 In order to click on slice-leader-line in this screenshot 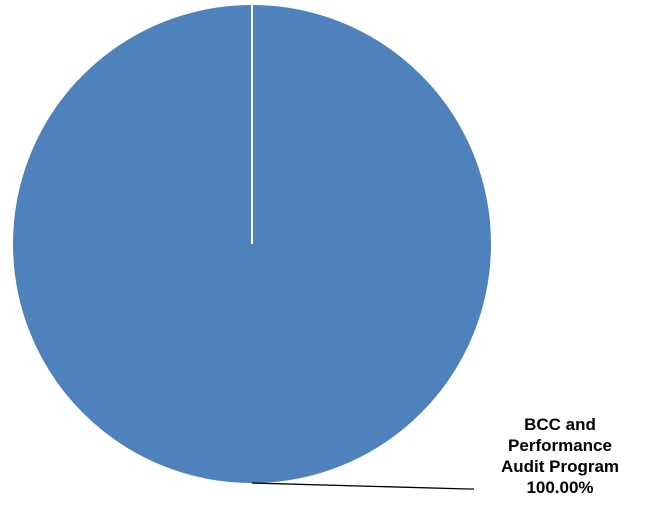, I will do `click(362, 486)`.